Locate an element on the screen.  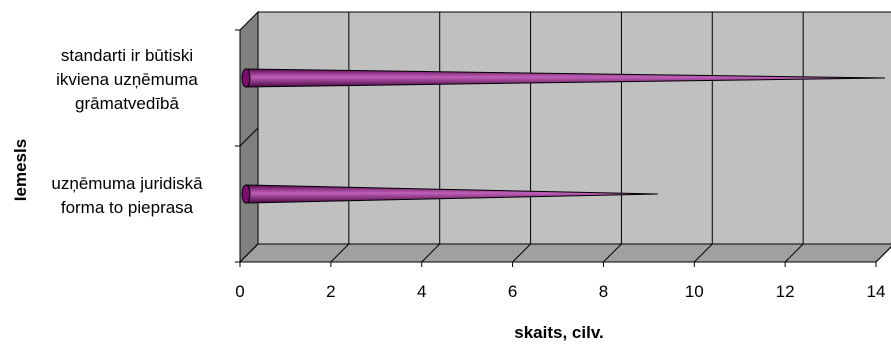
x-tick-label: 10 is located at coordinates (694, 291).